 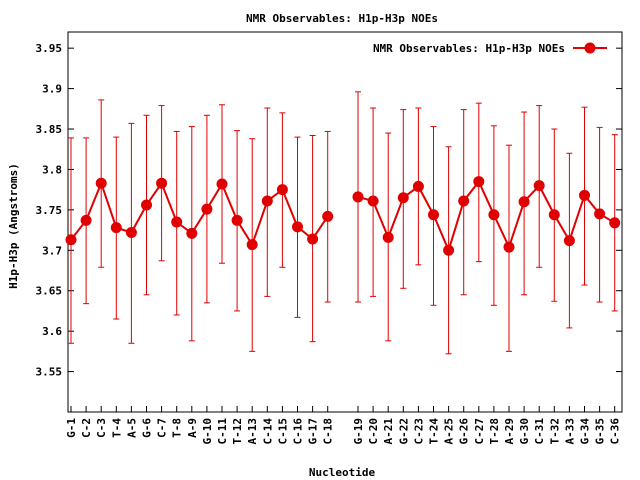 What do you see at coordinates (52, 169) in the screenshot?
I see `y-tick-label: 3.8` at bounding box center [52, 169].